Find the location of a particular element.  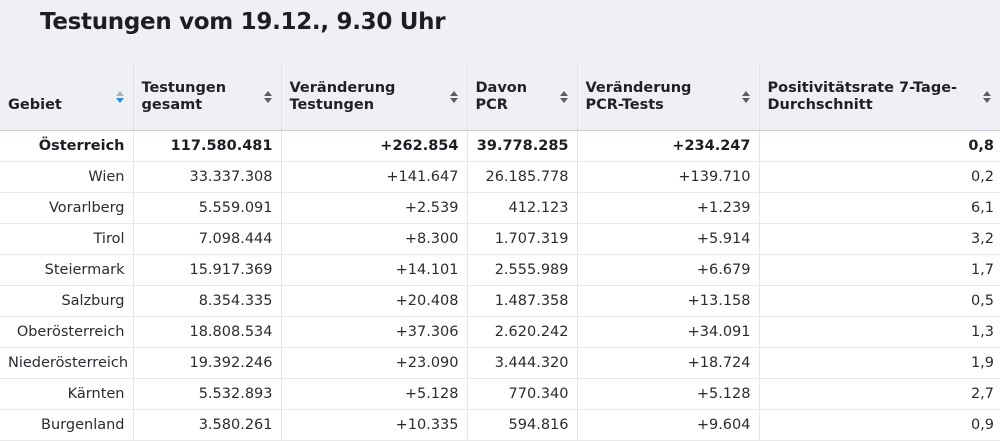

cell-positivitaetsrate: 0,5 is located at coordinates (879, 301).